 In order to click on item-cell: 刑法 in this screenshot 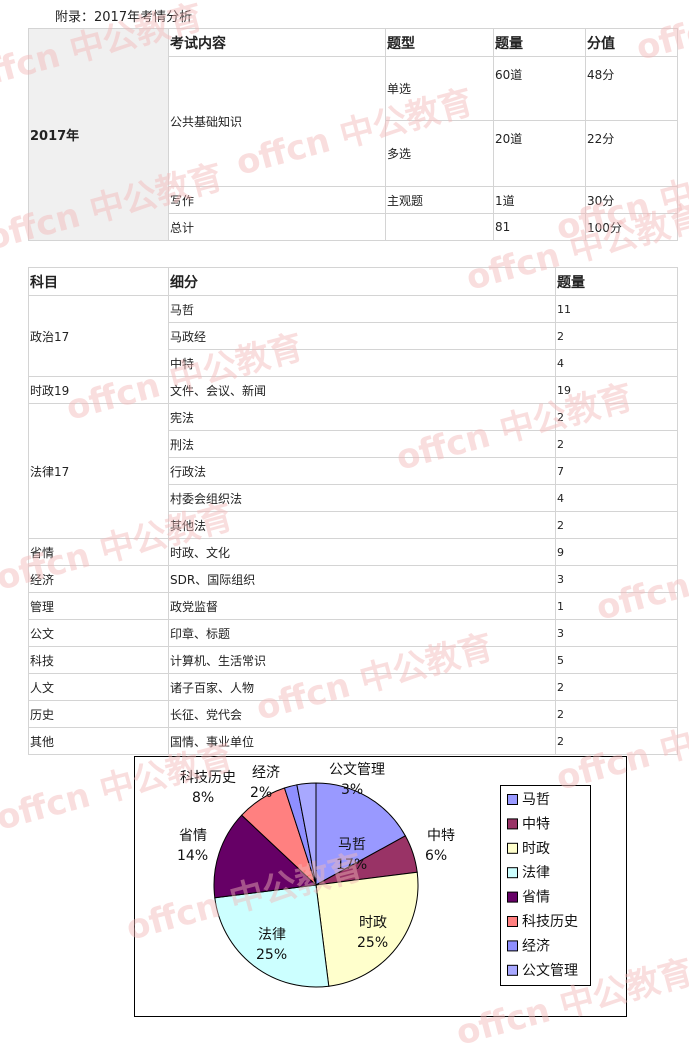, I will do `click(362, 444)`.